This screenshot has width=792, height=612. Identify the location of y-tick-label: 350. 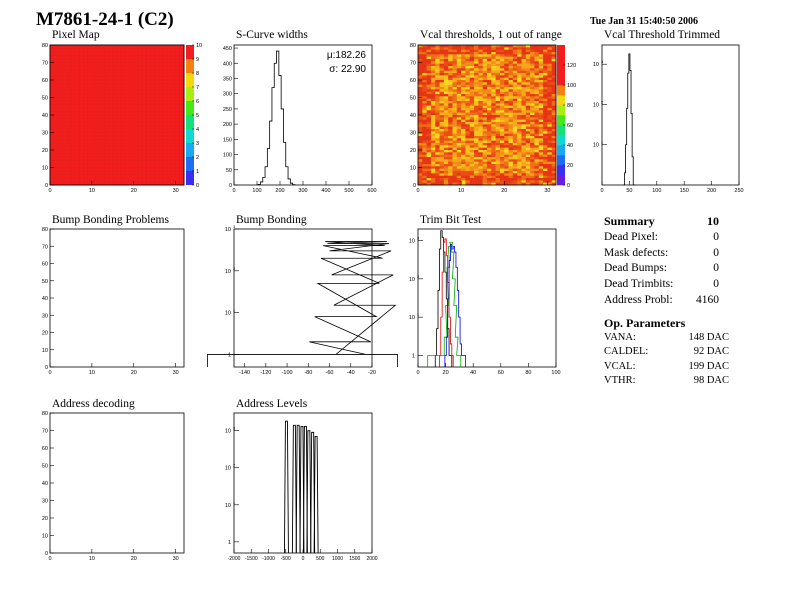
(227, 79).